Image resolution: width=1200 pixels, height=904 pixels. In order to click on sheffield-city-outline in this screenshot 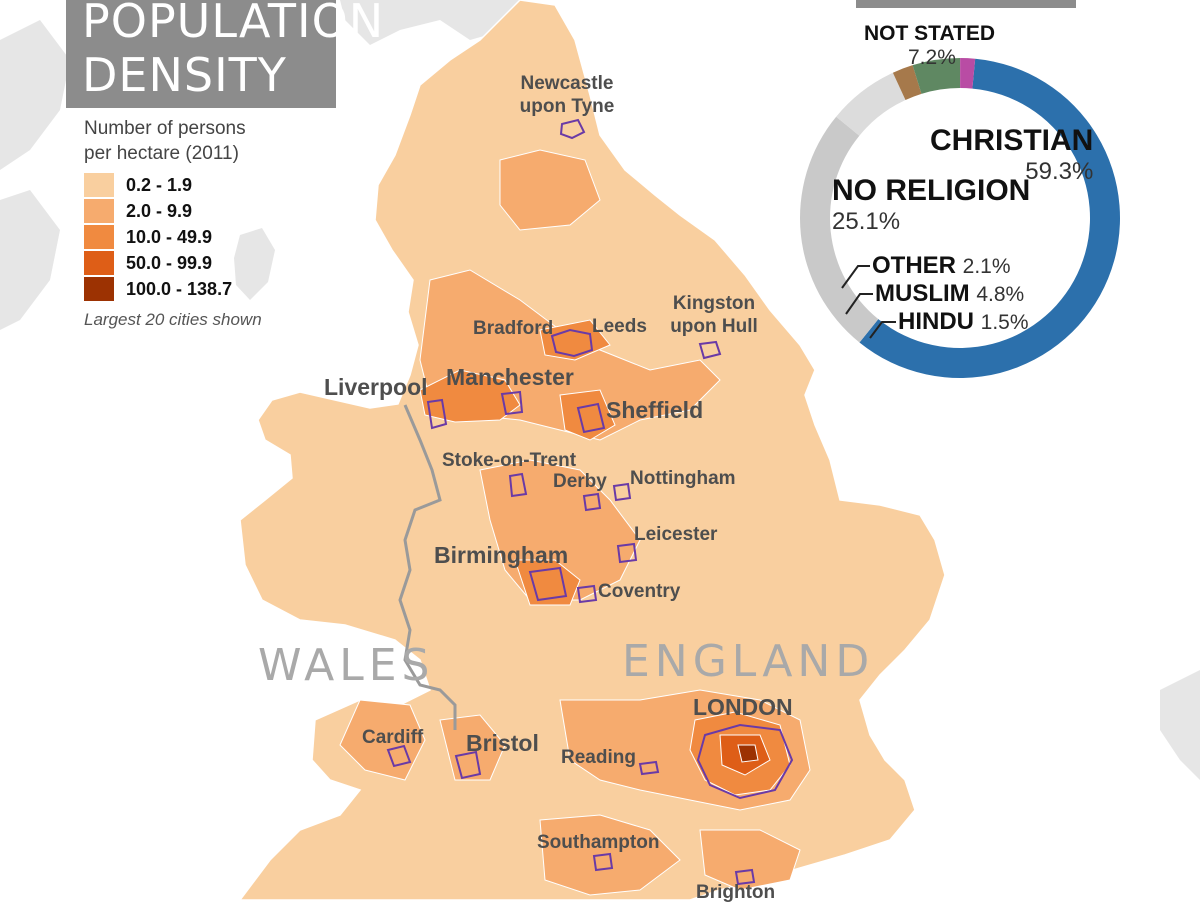, I will do `click(591, 418)`.